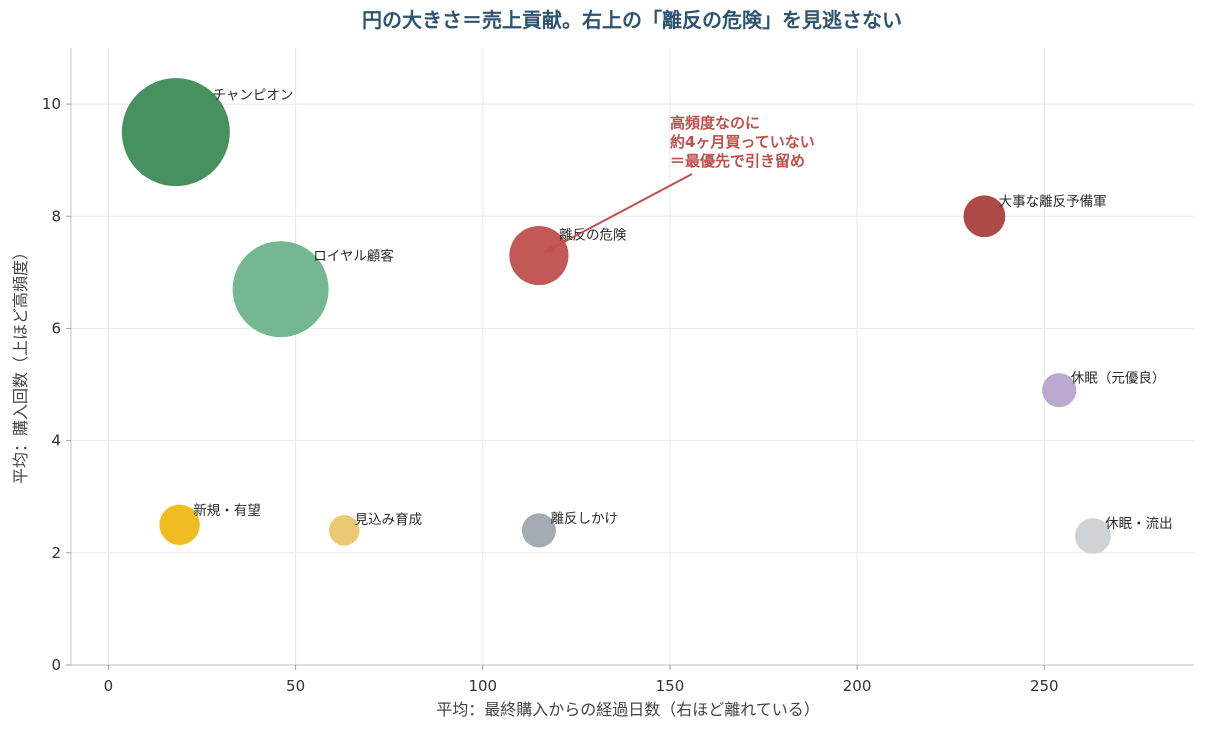 This screenshot has height=731, width=1205. Describe the element at coordinates (628, 709) in the screenshot. I see `x-axis-label: 平均：最終購入からの経過日数（右ほど離れている）` at that location.